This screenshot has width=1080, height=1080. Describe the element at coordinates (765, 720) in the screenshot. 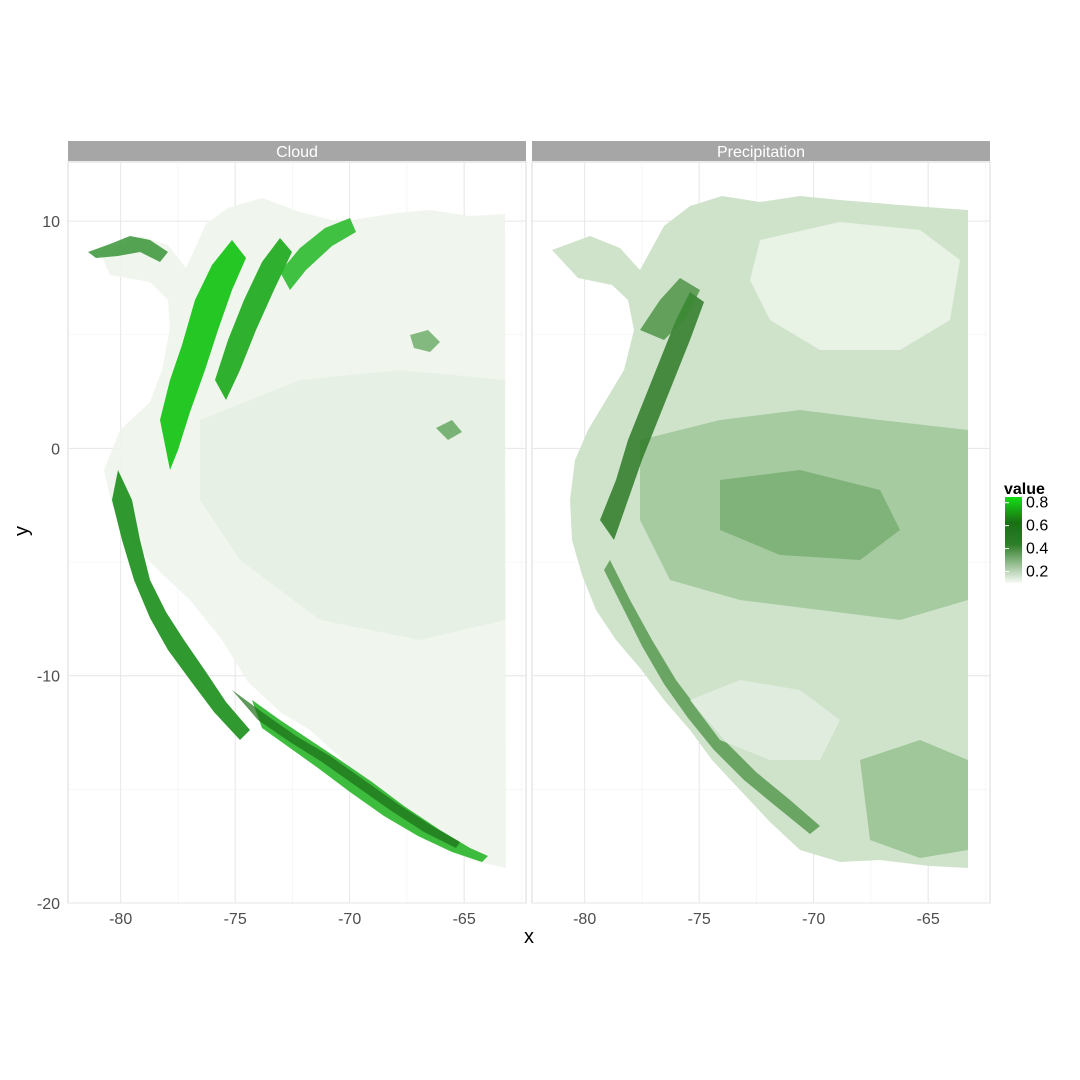

I see `precip-south-dry` at that location.